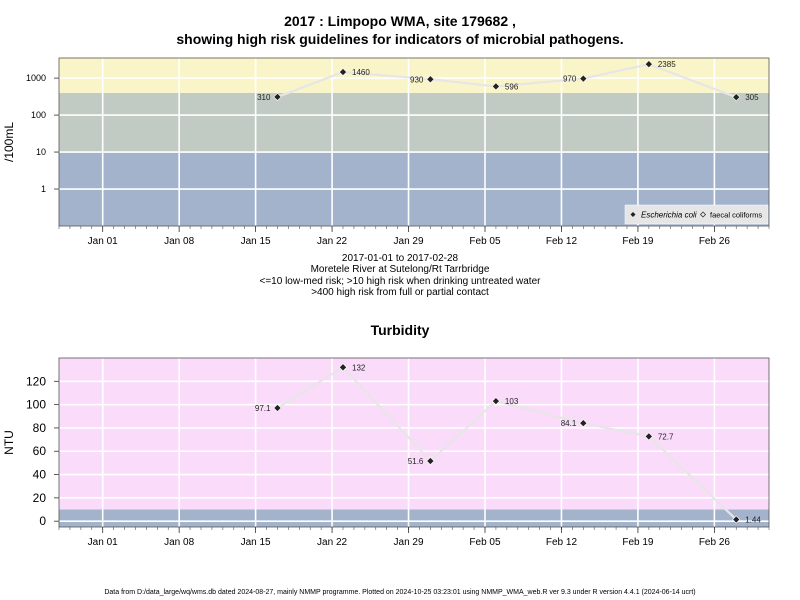 This screenshot has height=600, width=800. I want to click on legend-label-ecoli: Escherichia coli, so click(669, 215).